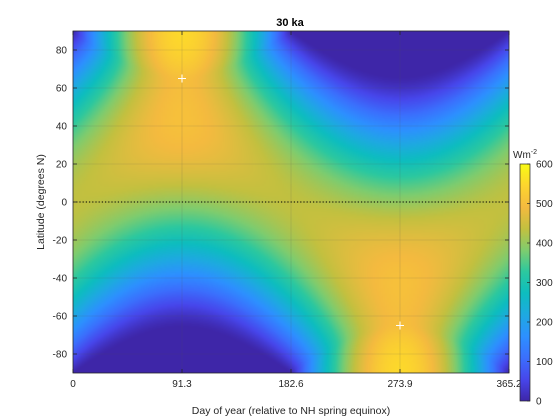  Describe the element at coordinates (544, 244) in the screenshot. I see `colorbar-tick-label: 400` at that location.